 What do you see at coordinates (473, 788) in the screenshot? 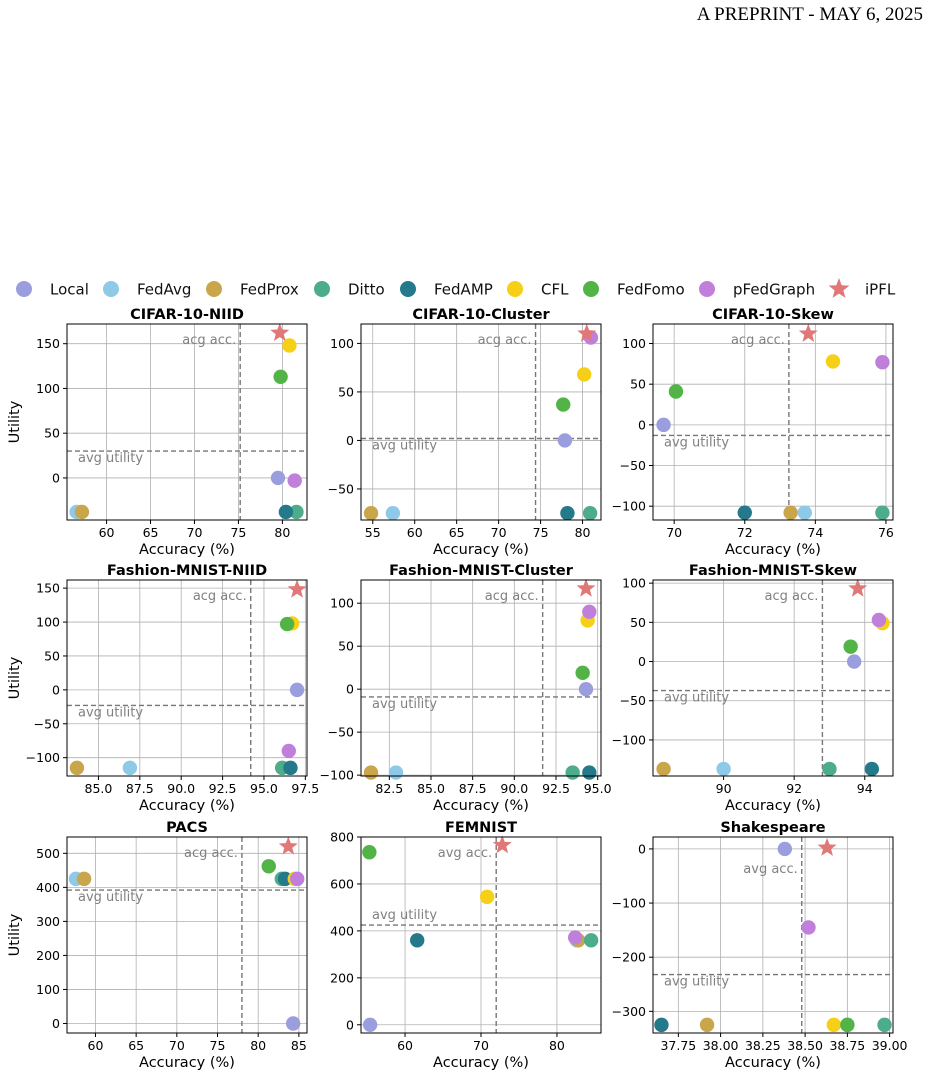
I see `x-tick-label: 87.5` at bounding box center [473, 788].